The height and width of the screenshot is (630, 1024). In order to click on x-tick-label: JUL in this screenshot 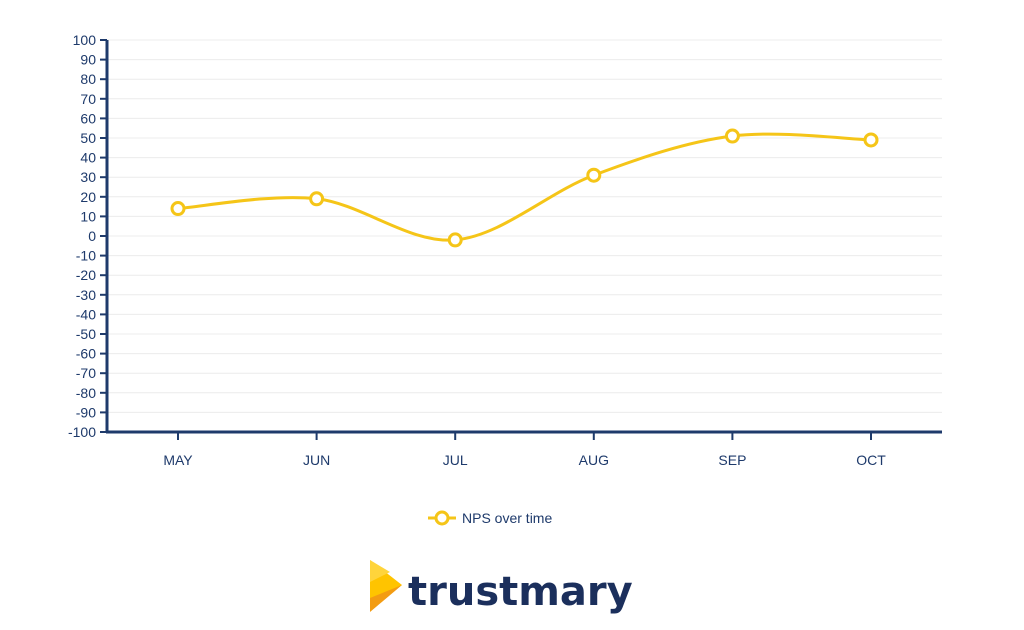, I will do `click(455, 460)`.